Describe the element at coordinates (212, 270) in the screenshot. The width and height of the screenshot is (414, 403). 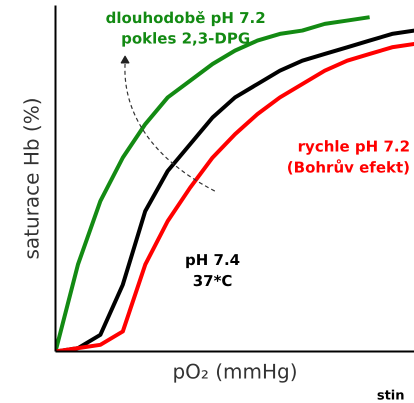
I see `annotation: pH 7.4 37*C` at that location.